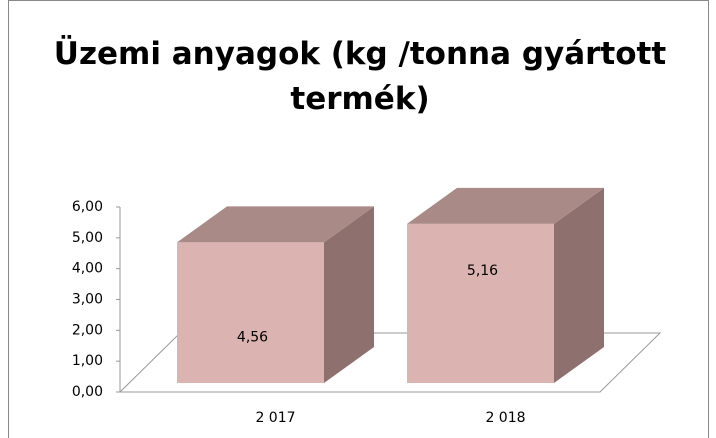  Describe the element at coordinates (87, 269) in the screenshot. I see `y-tick-label: 4,00` at that location.